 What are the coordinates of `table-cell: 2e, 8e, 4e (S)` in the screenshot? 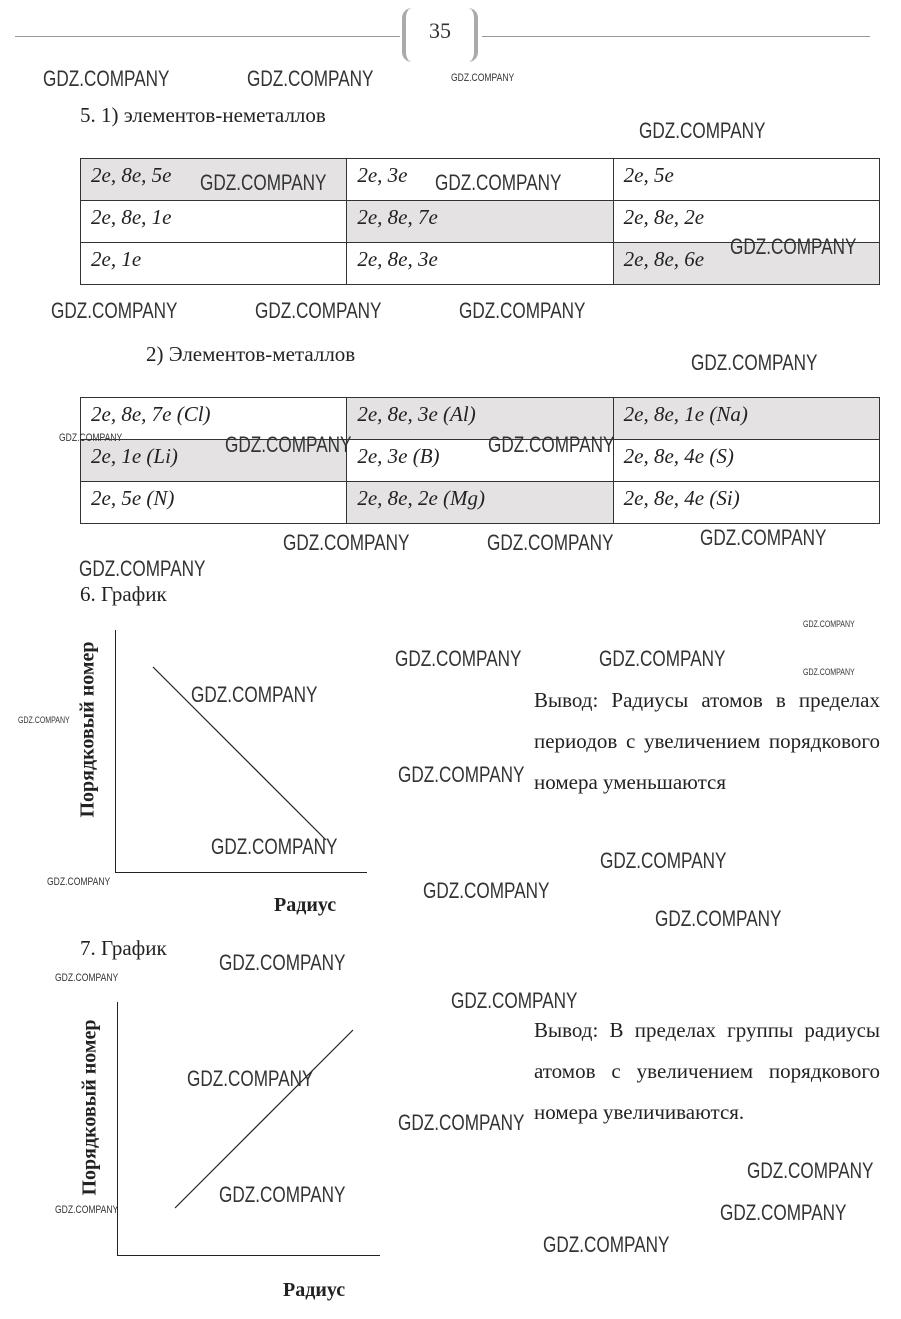 It's located at (746, 460).